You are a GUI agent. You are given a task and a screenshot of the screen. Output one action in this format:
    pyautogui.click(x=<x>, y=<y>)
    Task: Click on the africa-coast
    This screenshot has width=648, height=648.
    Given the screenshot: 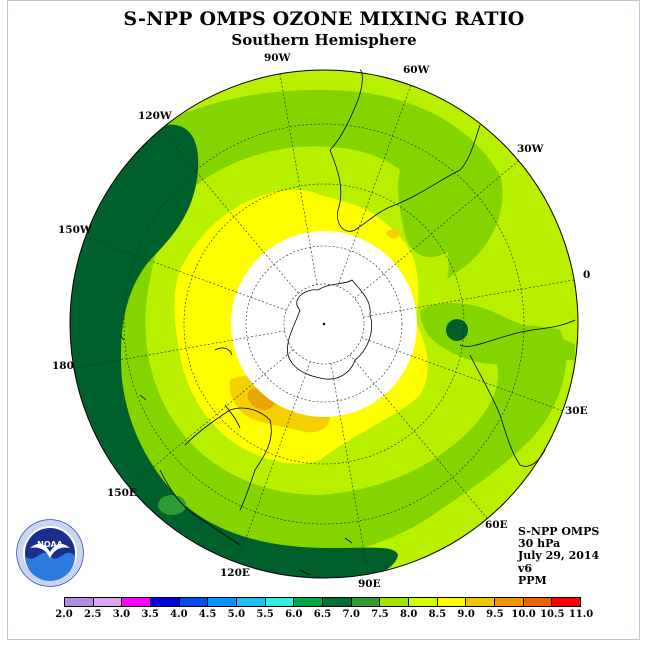 What is the action you would take?
    pyautogui.click(x=517, y=393)
    